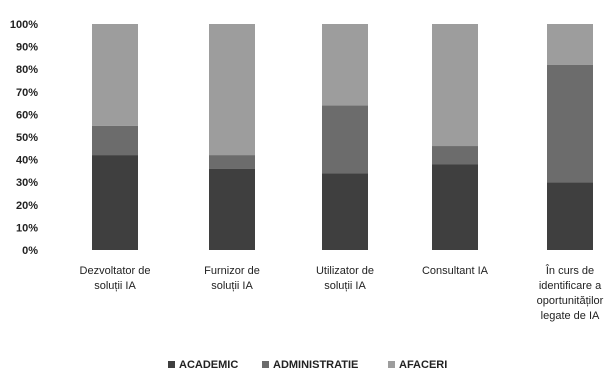 This screenshot has width=606, height=376. I want to click on y-tick-label: 0%, so click(30, 251).